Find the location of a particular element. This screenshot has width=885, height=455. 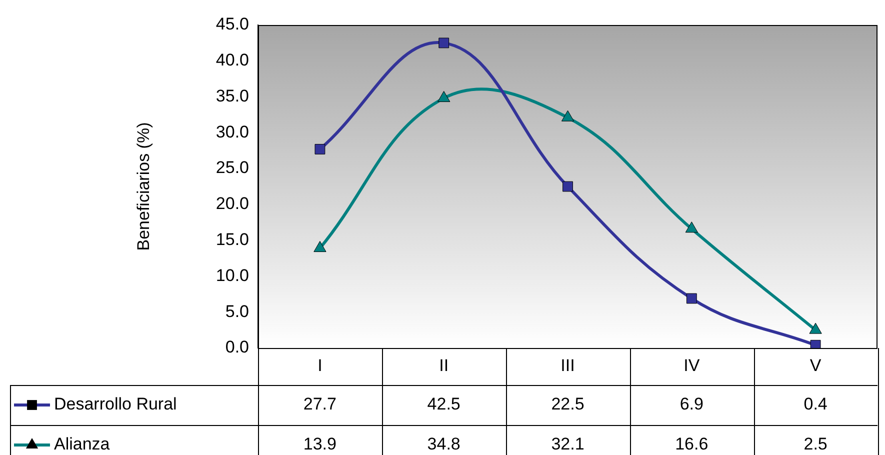

y-tick-label: 15.0 is located at coordinates (232, 240).